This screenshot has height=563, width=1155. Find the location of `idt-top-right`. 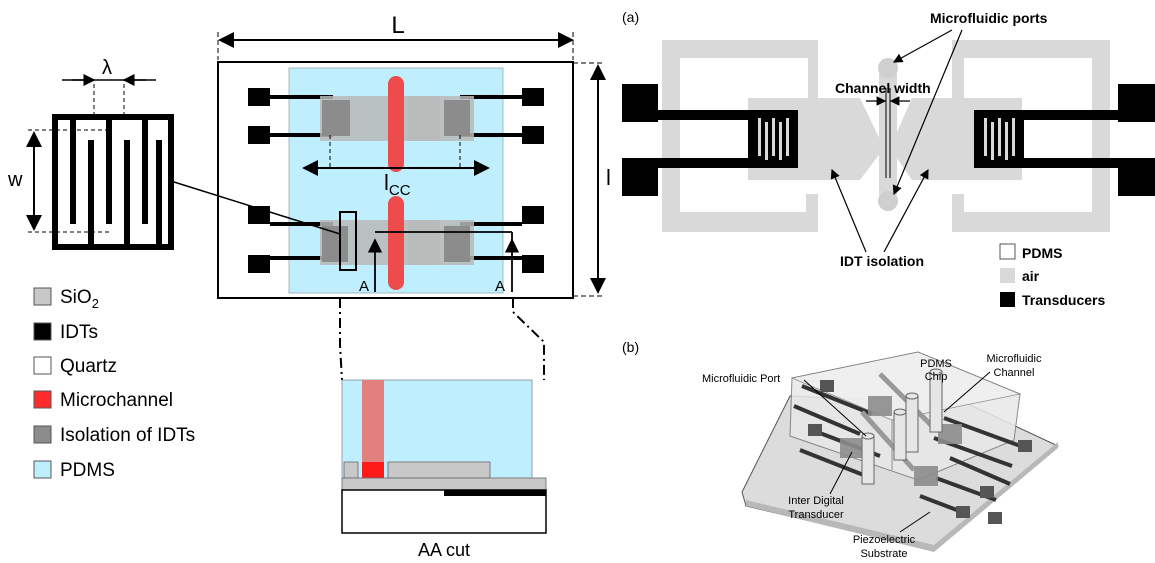

idt-top-right is located at coordinates (476, 116).